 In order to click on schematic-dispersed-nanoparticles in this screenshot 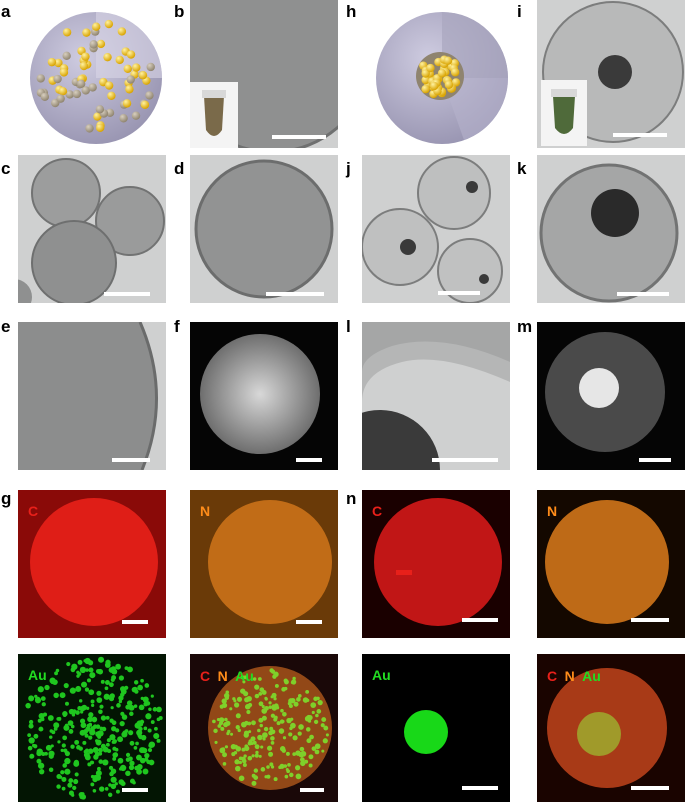, I will do `click(93, 77)`.